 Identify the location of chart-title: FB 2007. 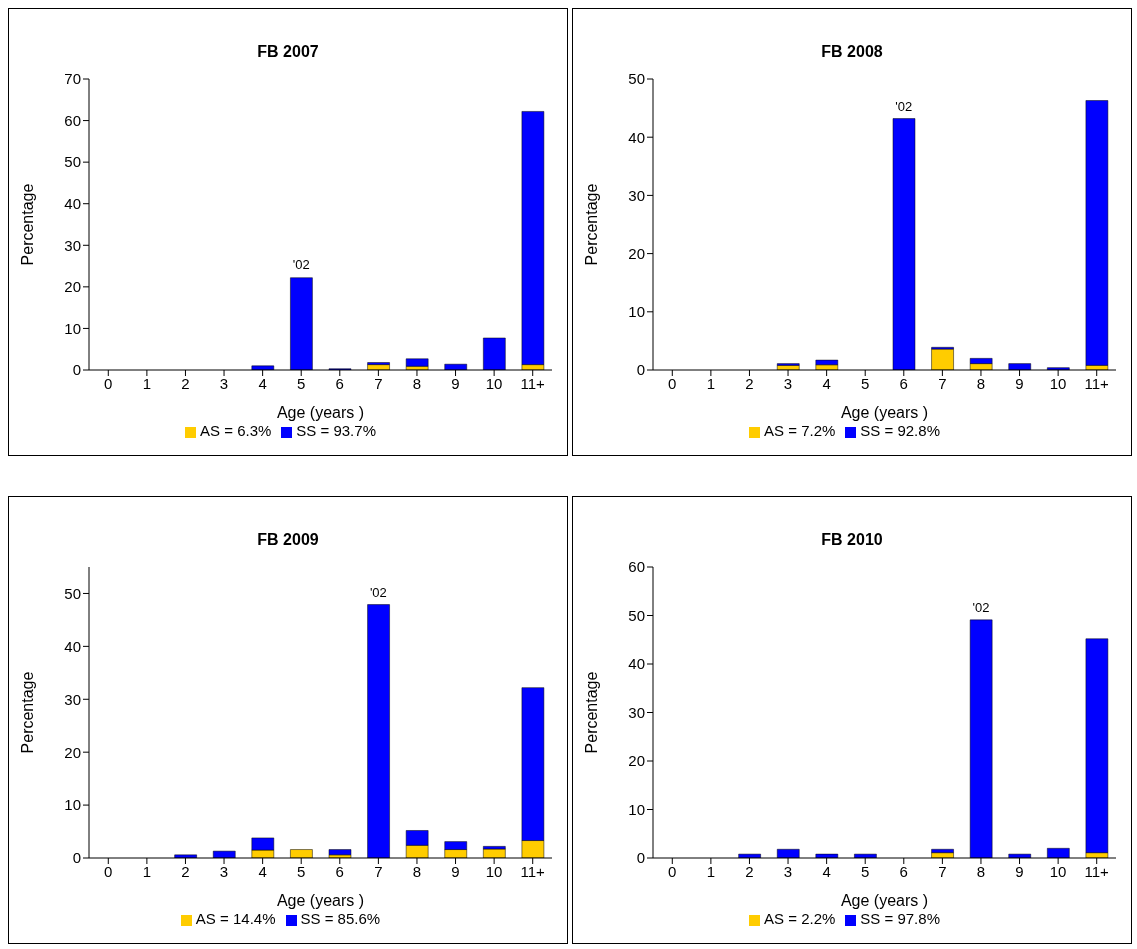
(288, 51).